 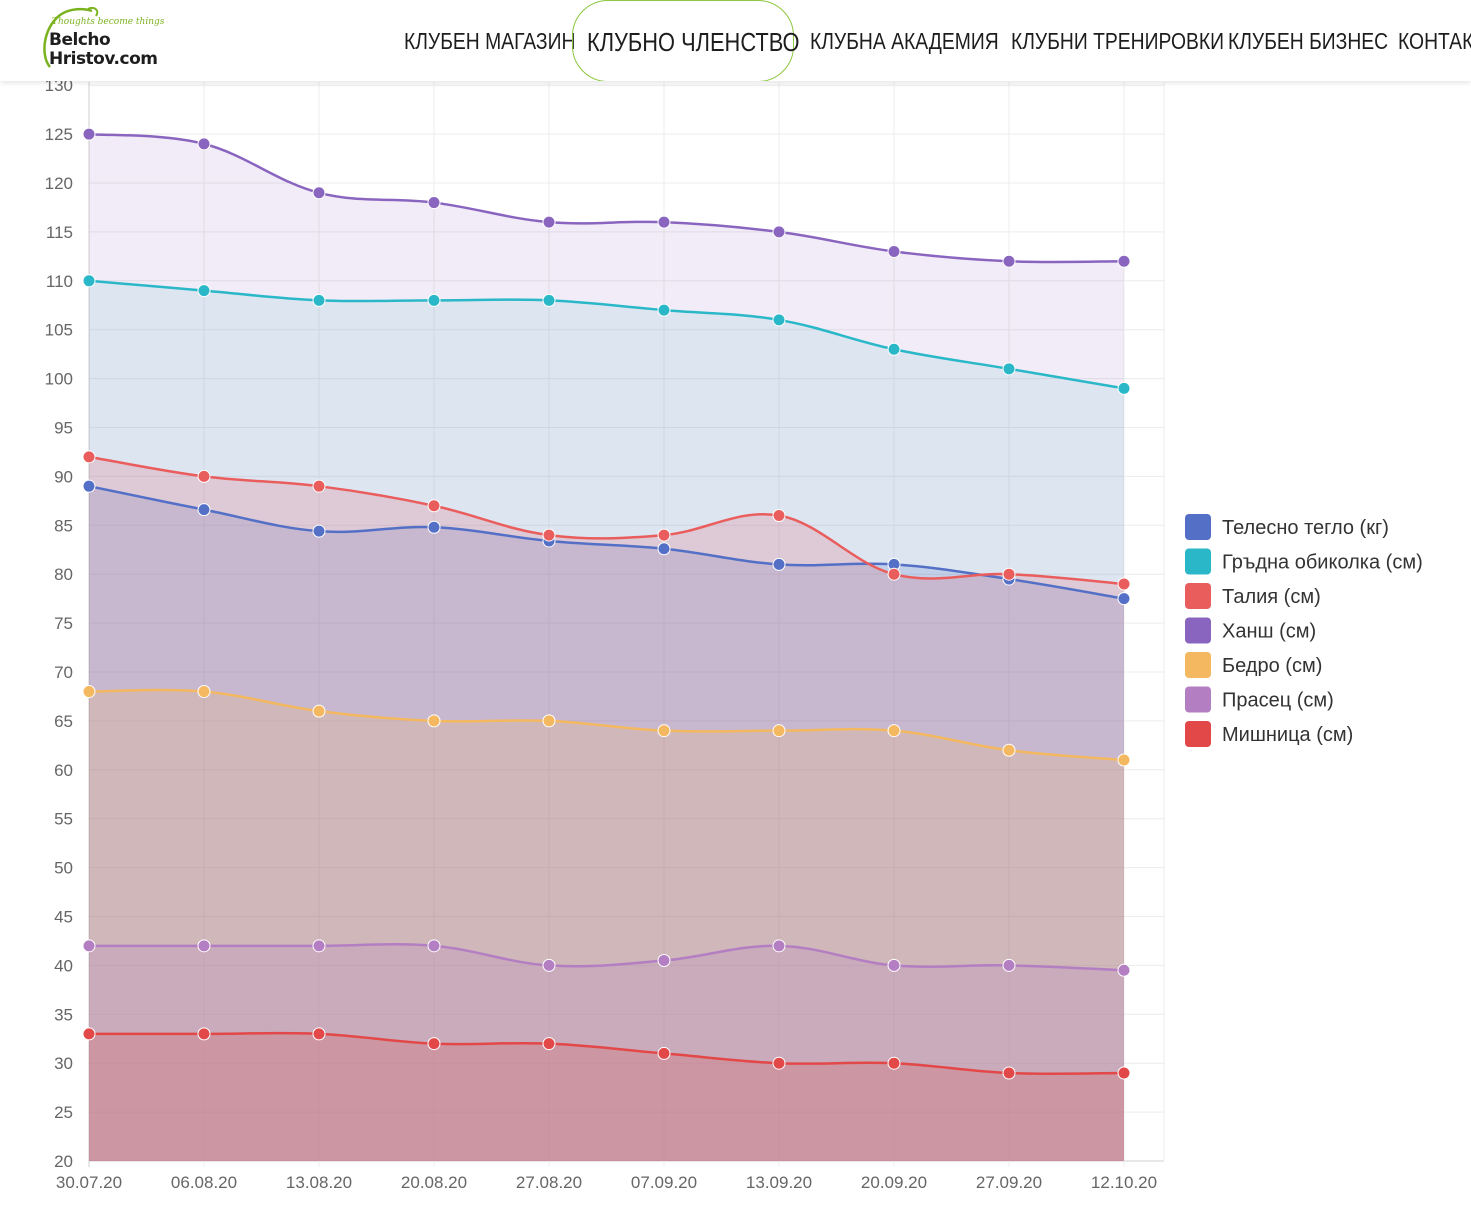 I want to click on legend-item-6: Мишница (см), so click(x=1269, y=734).